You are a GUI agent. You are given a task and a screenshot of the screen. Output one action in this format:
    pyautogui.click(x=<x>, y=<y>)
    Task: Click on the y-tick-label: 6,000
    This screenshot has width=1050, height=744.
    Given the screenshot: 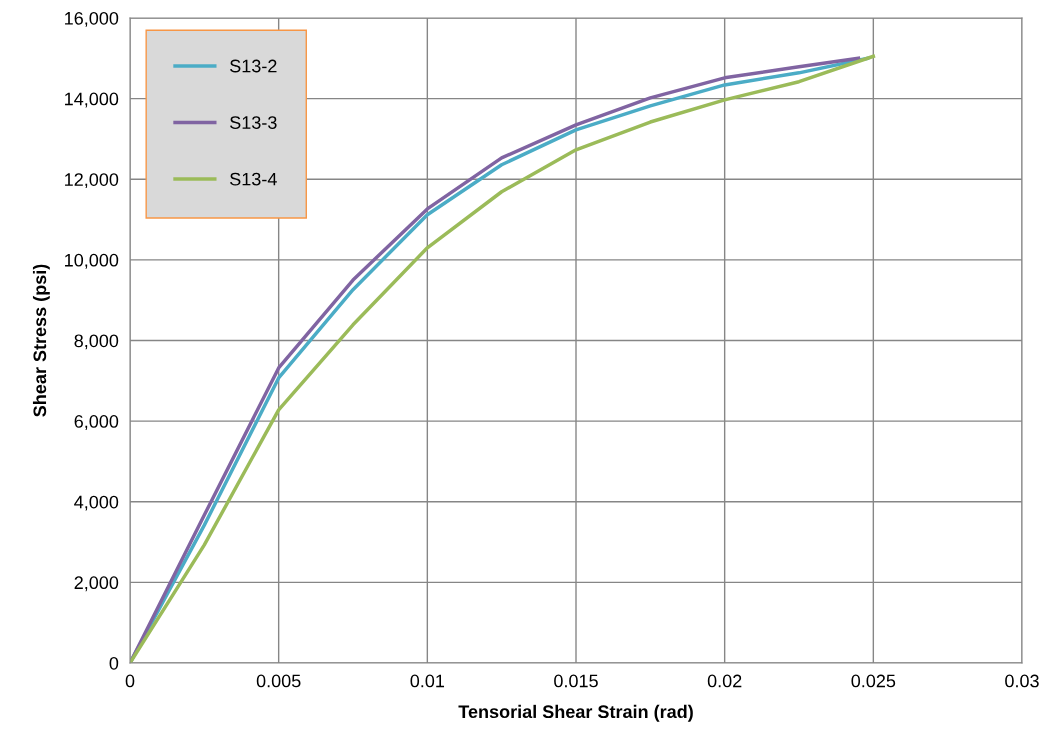 What is the action you would take?
    pyautogui.click(x=96, y=422)
    